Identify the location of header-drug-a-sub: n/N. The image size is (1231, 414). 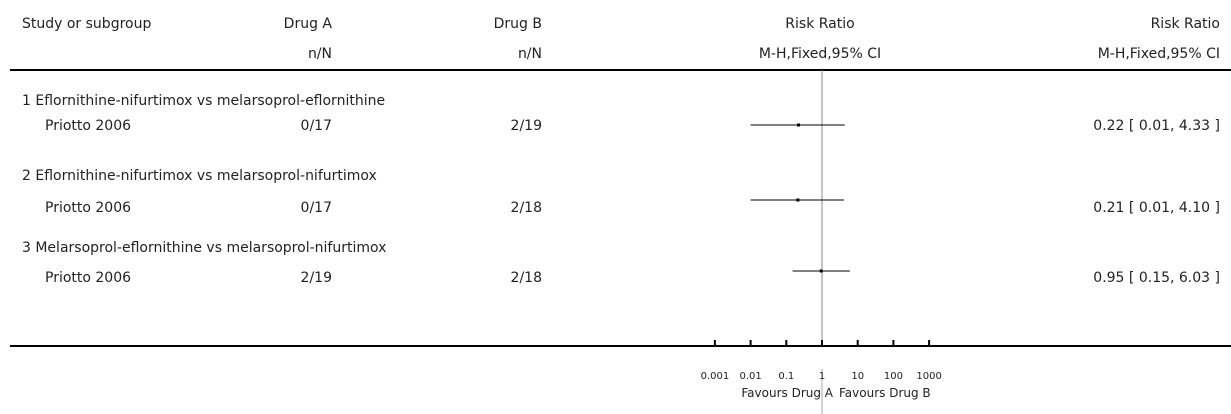
(319, 54).